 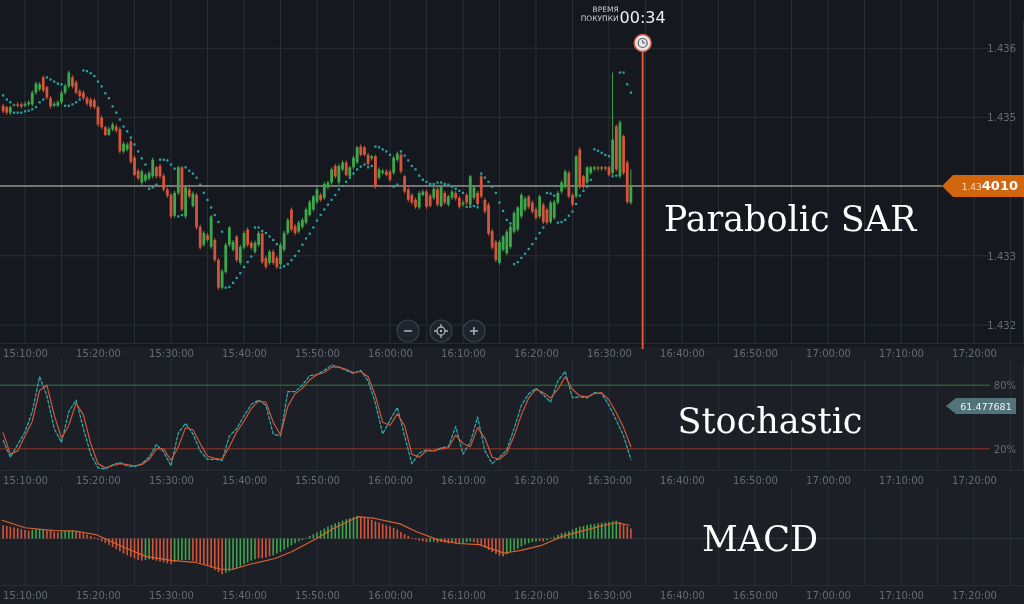 I want to click on chart-title: MACD, so click(x=760, y=539).